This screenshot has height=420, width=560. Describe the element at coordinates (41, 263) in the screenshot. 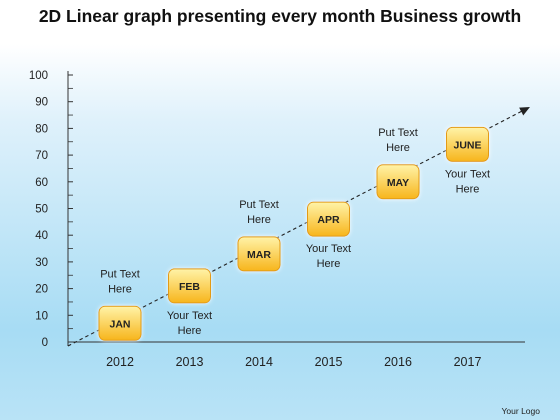

I see `y-tick-label: 30` at that location.